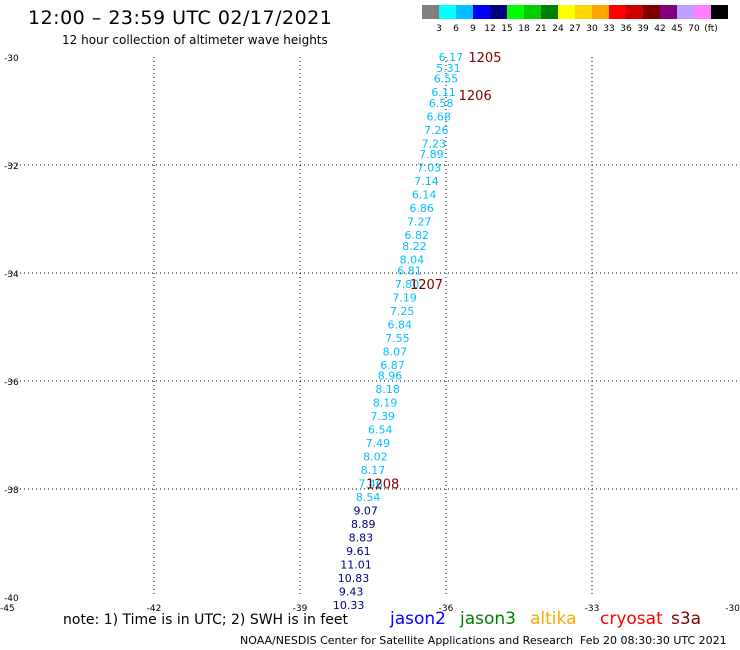 The width and height of the screenshot is (740, 650). I want to click on scale-label: (ft), so click(711, 28).